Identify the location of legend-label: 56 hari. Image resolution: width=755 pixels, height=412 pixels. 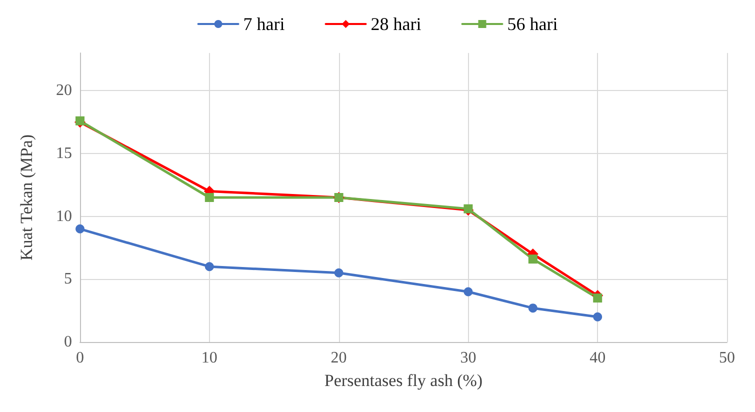
(532, 24).